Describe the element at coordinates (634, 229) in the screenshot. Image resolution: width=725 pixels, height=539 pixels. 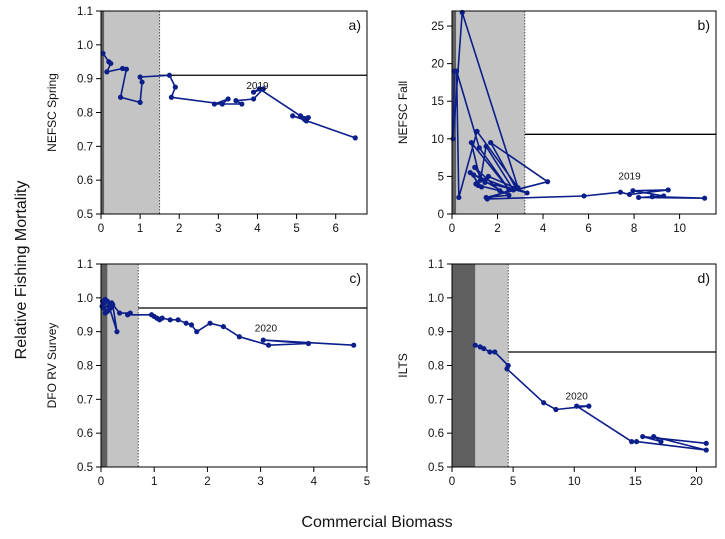
I see `x-tick-label: 8` at that location.